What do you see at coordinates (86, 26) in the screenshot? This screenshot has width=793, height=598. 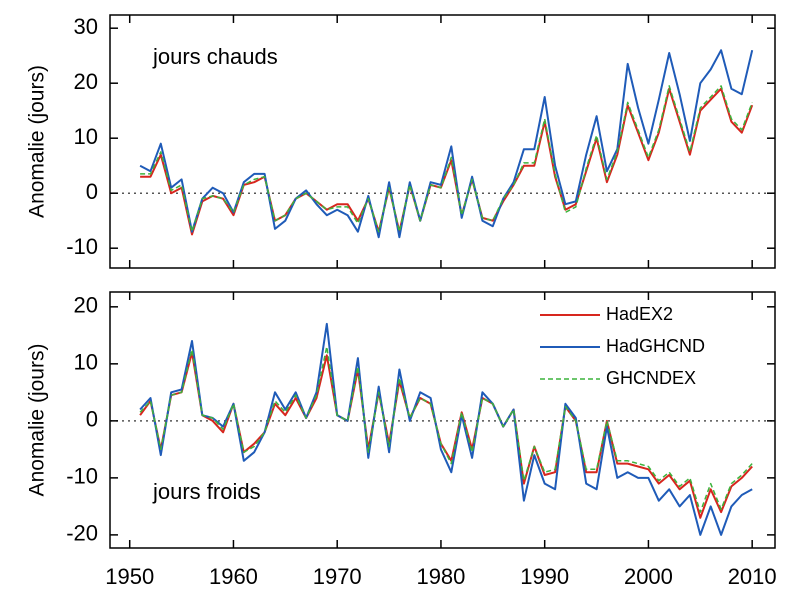 I see `y-tick-label: 30` at bounding box center [86, 26].